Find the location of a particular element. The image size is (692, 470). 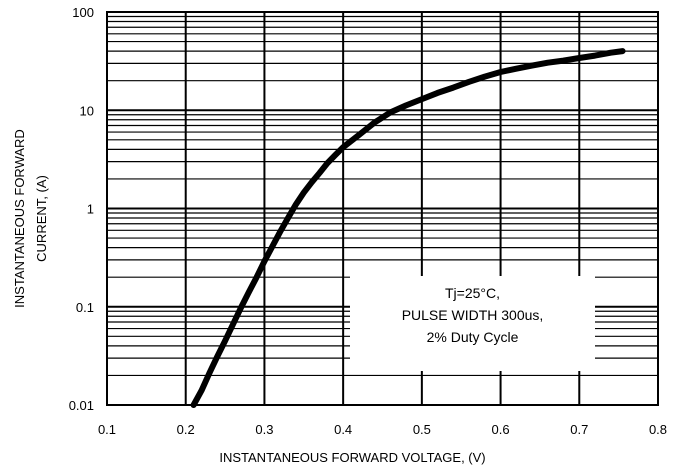

y-tick-label: 100 is located at coordinates (83, 12).